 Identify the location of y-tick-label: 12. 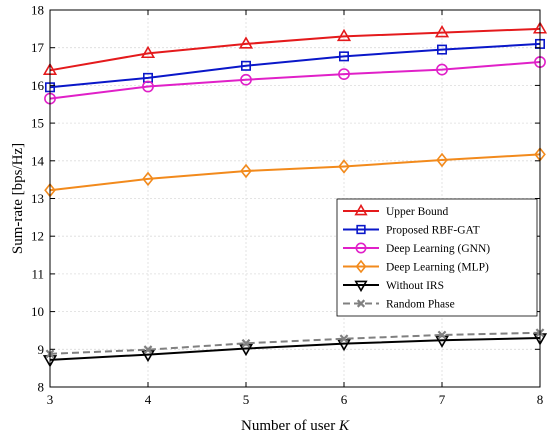
(37, 236).